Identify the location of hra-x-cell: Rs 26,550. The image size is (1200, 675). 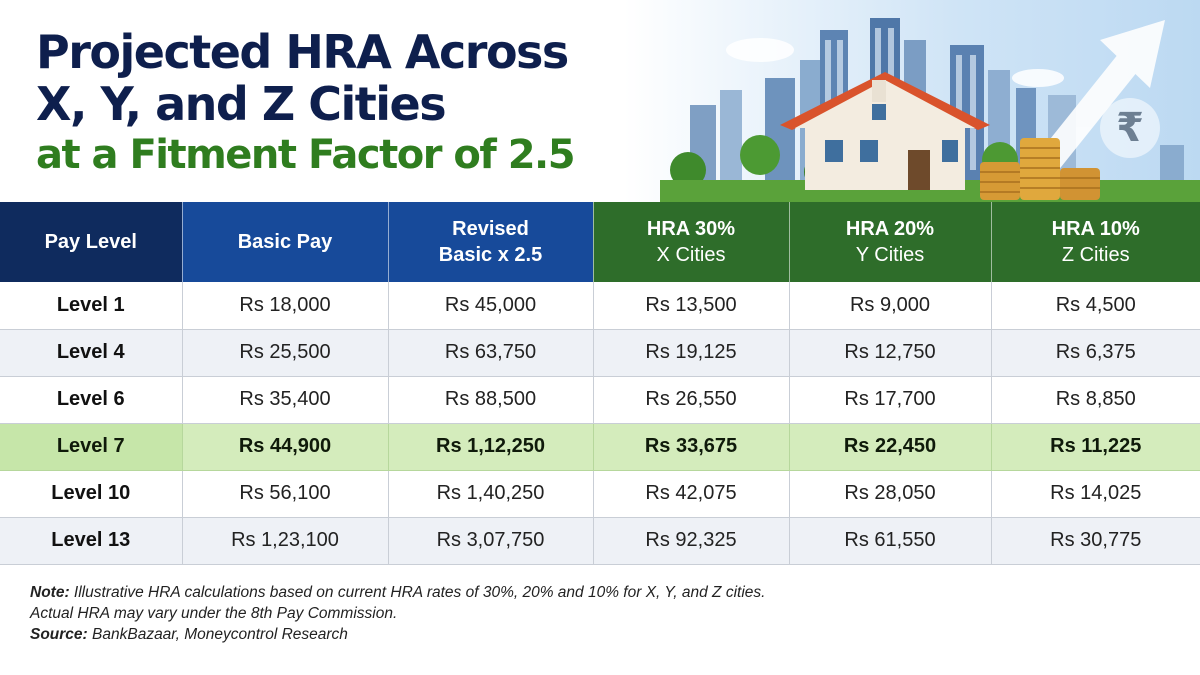
(691, 400).